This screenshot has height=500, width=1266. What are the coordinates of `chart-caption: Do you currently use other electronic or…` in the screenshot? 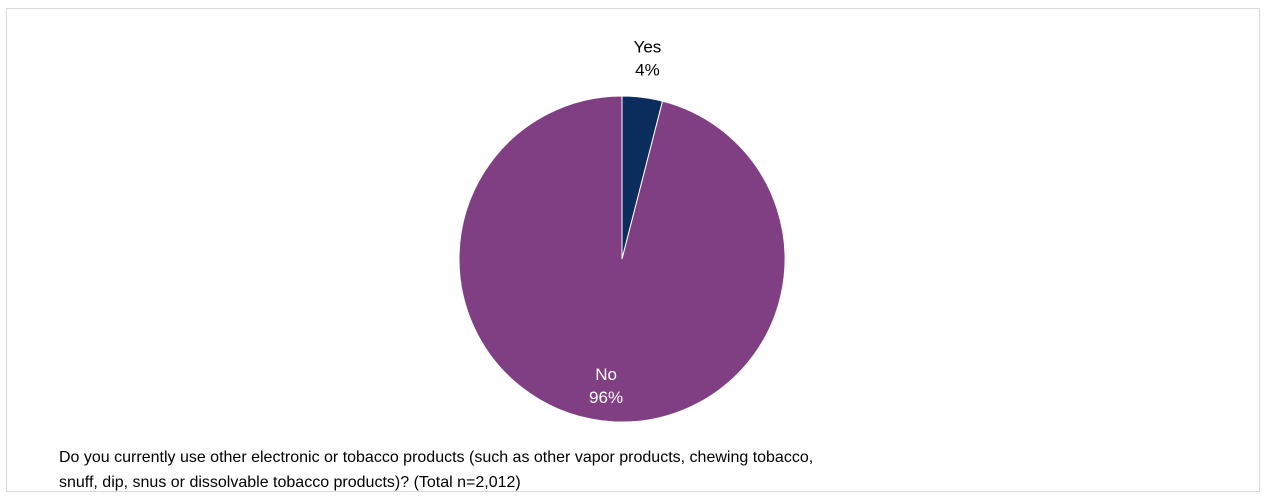 It's located at (519, 470).